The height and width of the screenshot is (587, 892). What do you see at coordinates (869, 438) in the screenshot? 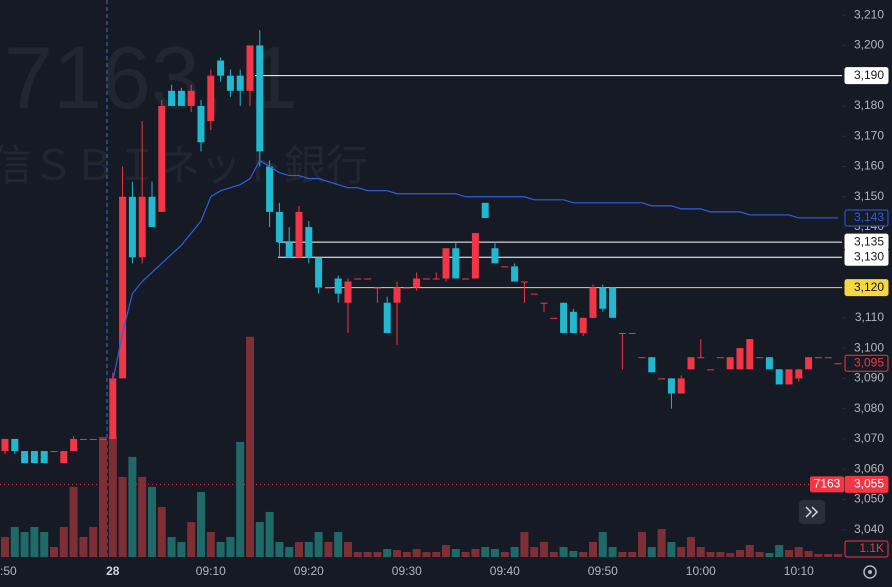
I see `y-tick-label: 3,070` at bounding box center [869, 438].